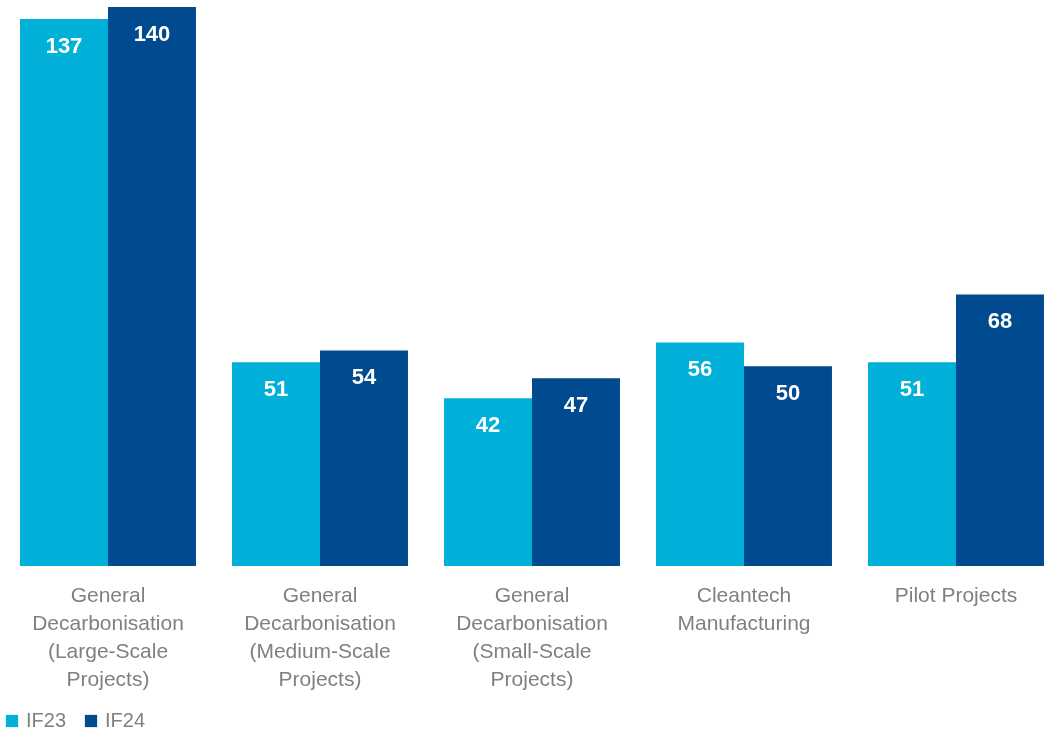 The image size is (1058, 742). What do you see at coordinates (700, 369) in the screenshot?
I see `data-label: 56` at bounding box center [700, 369].